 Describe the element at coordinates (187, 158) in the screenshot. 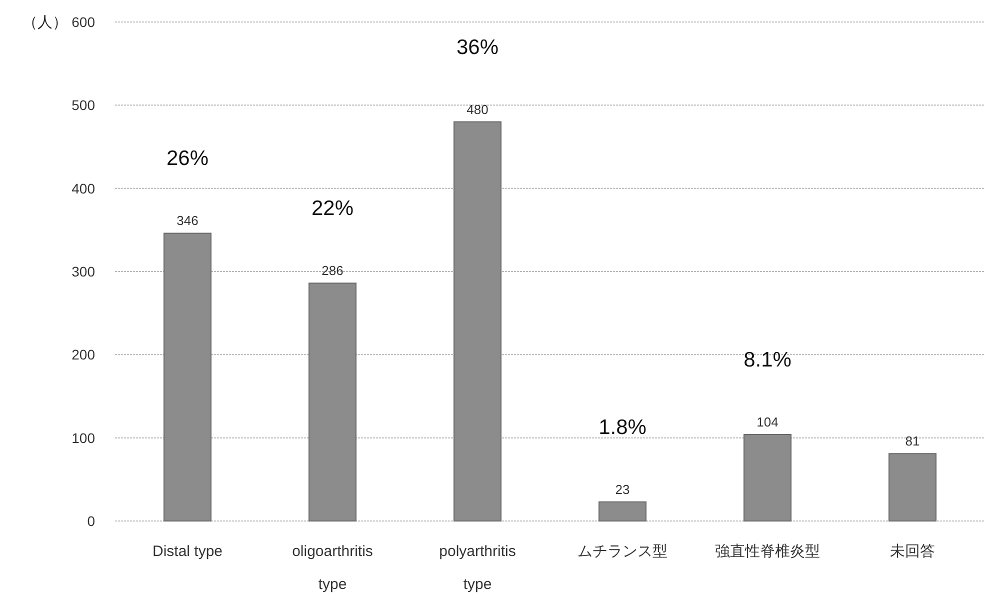

I see `annotation: 26%` at that location.